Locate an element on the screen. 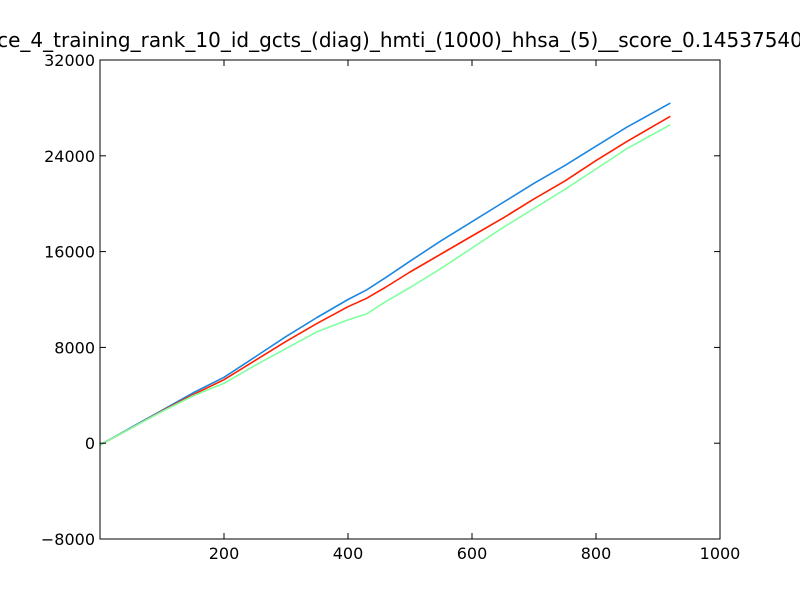 Image resolution: width=800 pixels, height=600 pixels. y-tick-label: 24000 is located at coordinates (69, 156).